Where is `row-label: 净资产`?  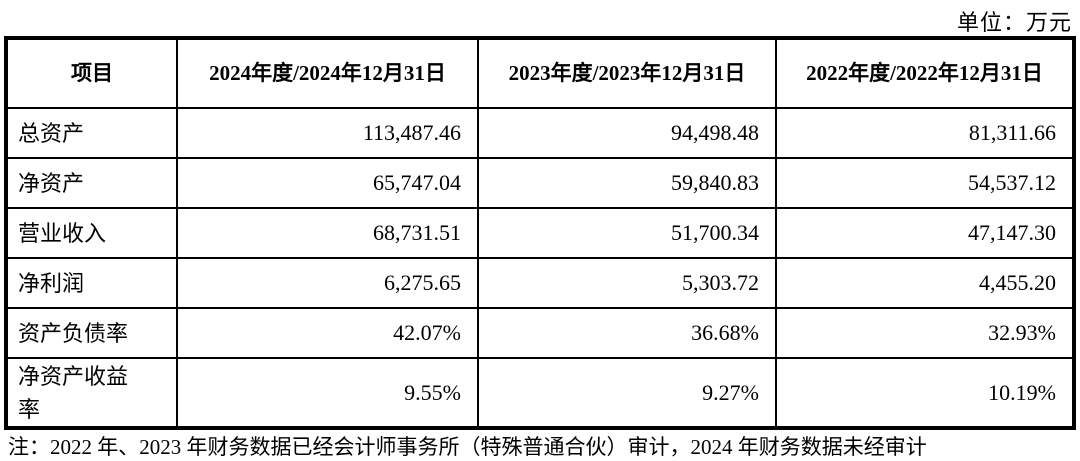 row-label: 净资产 is located at coordinates (51, 183).